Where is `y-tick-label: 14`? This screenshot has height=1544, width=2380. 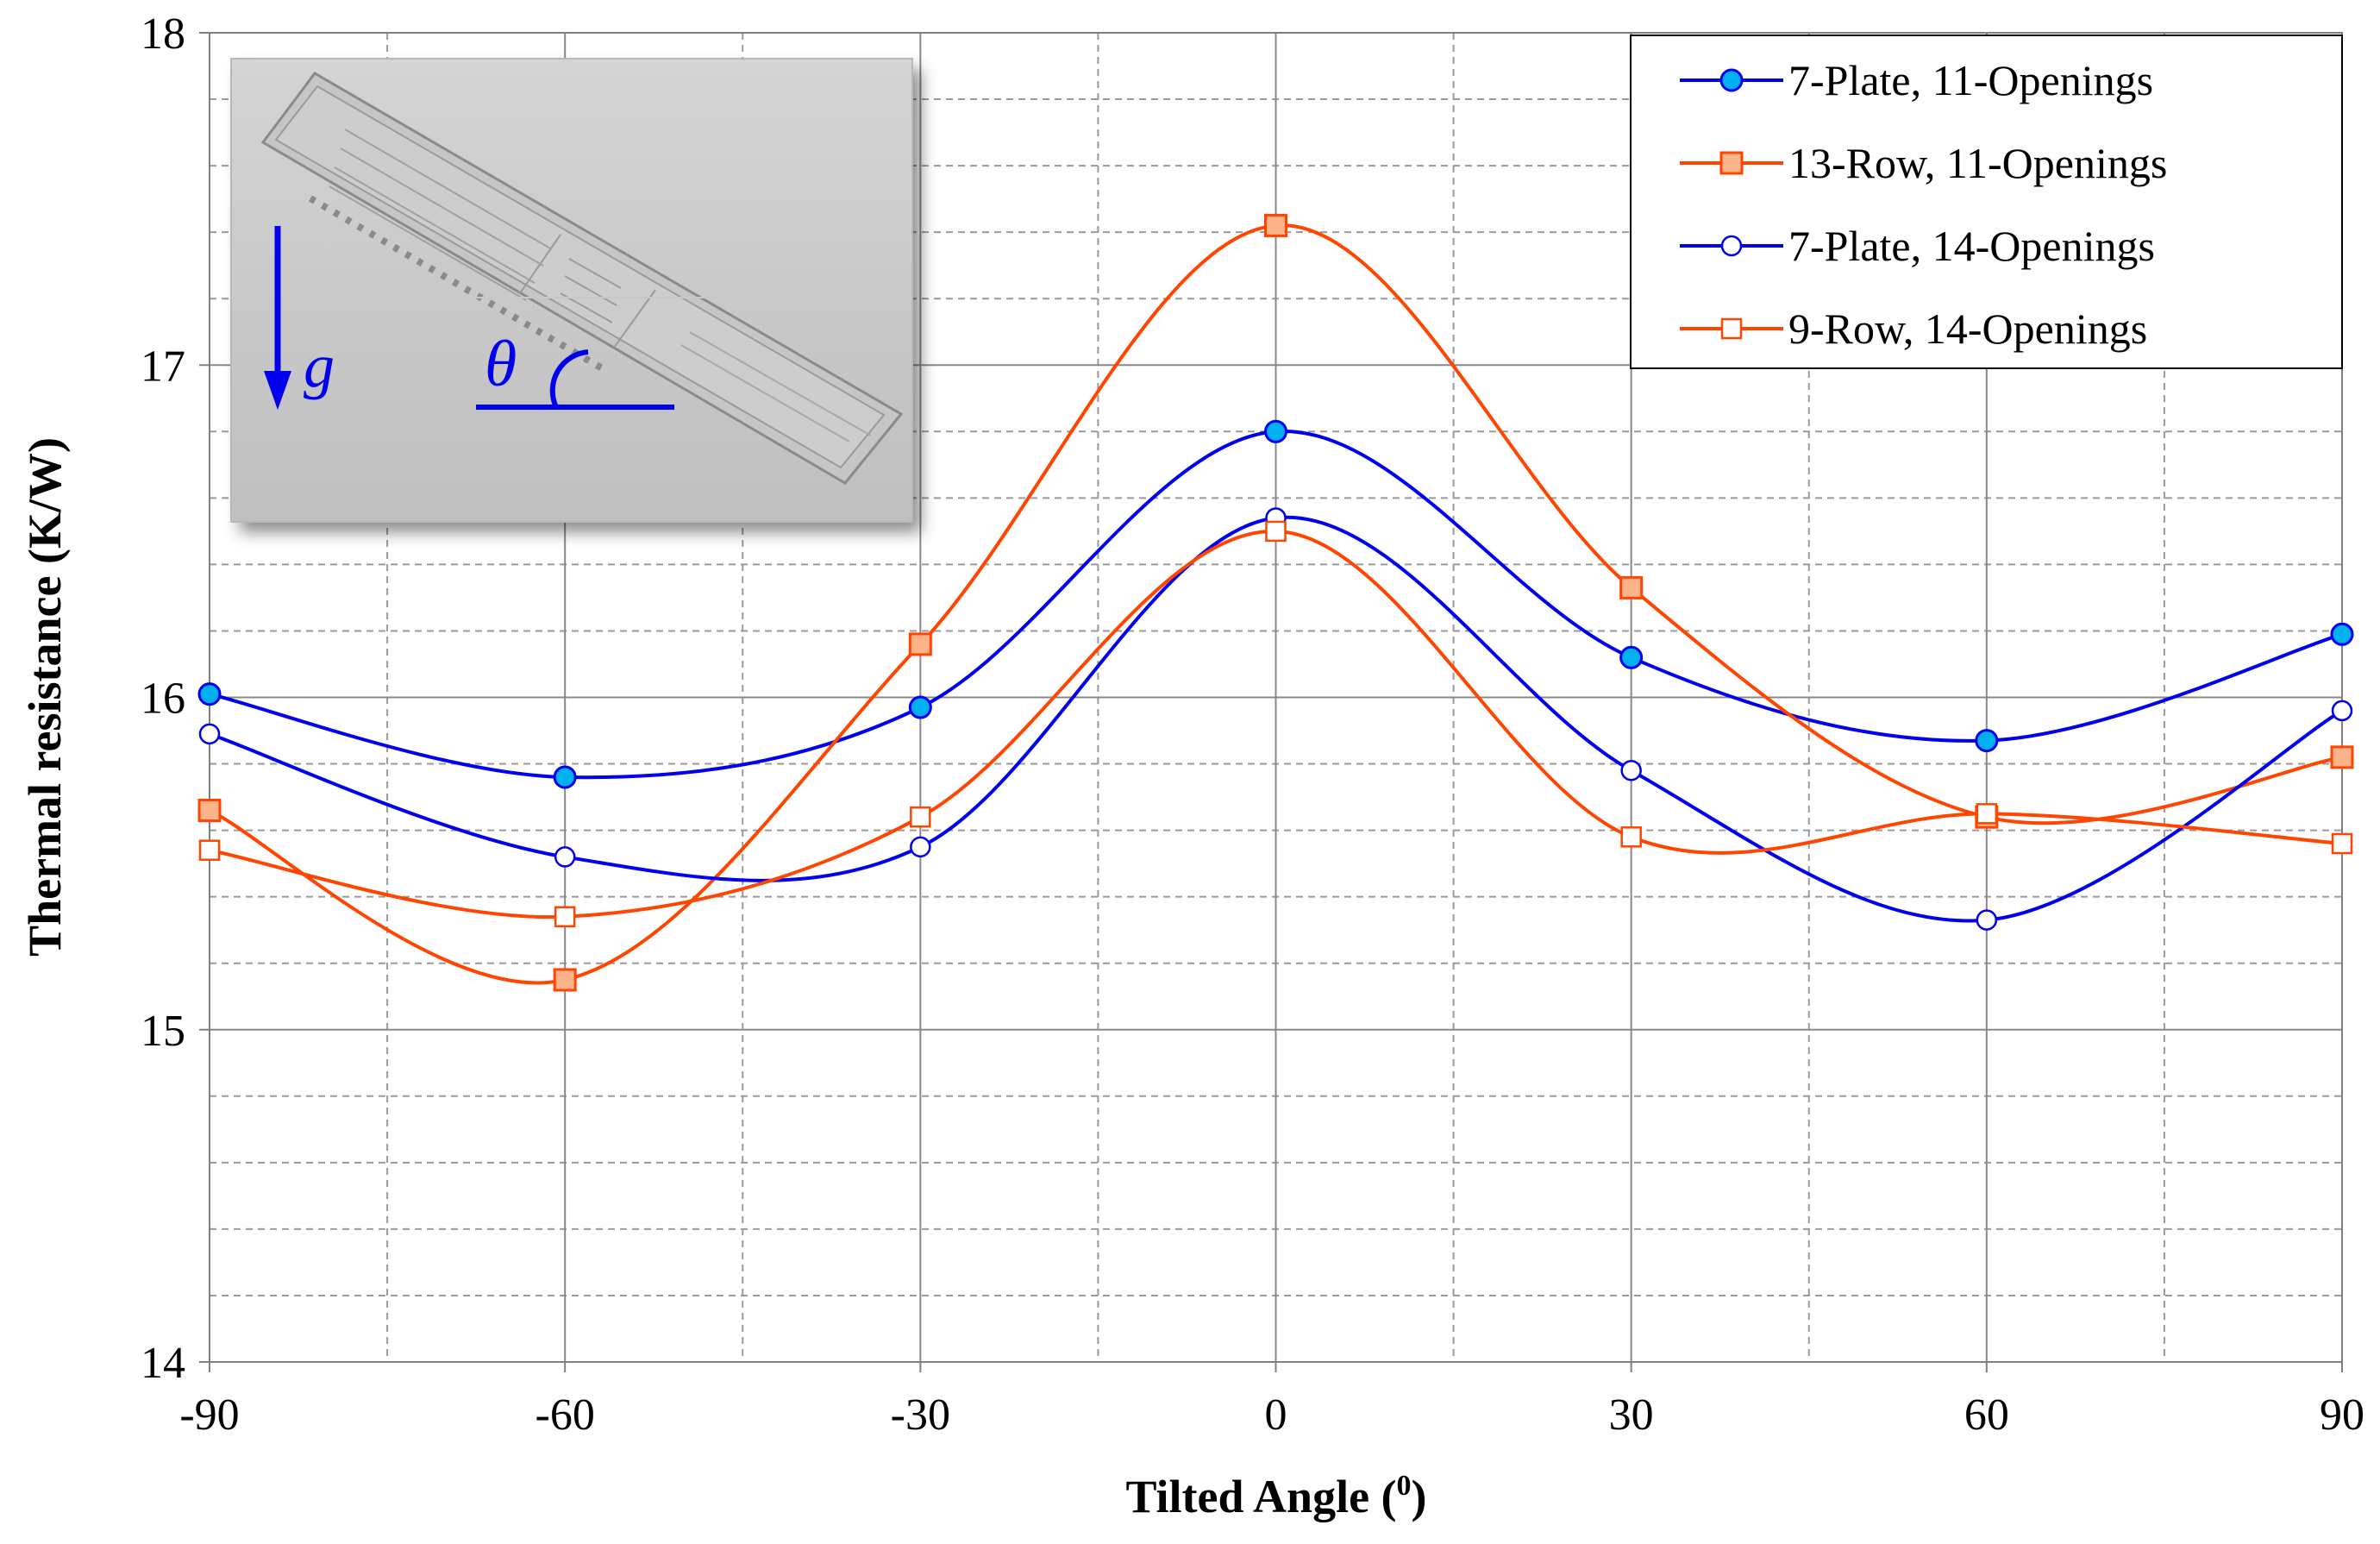 y-tick-label: 14 is located at coordinates (163, 1363).